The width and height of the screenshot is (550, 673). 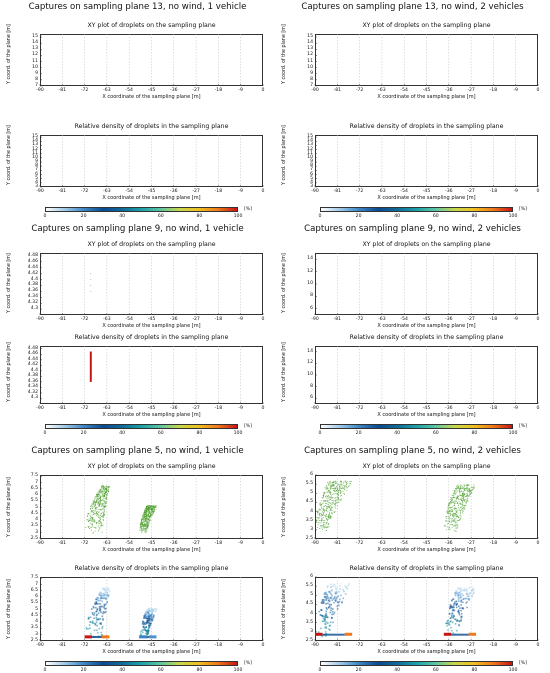 I want to click on y-tick-label: 5.5, so click(x=309, y=484).